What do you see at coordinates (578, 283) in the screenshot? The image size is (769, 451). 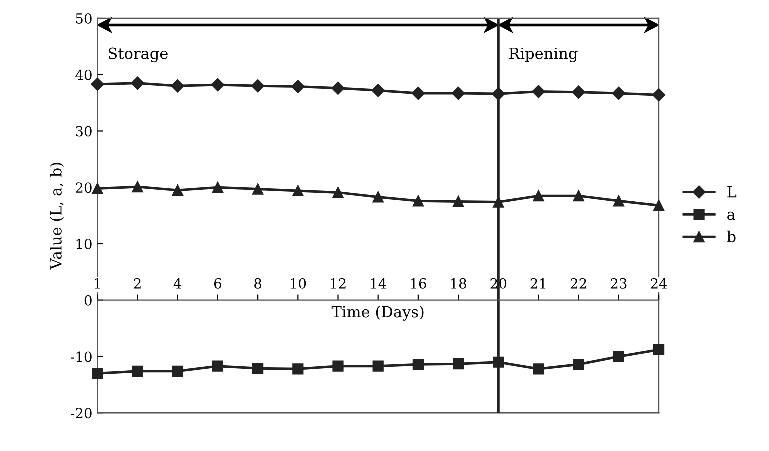 I see `x-tick-label: 22` at bounding box center [578, 283].